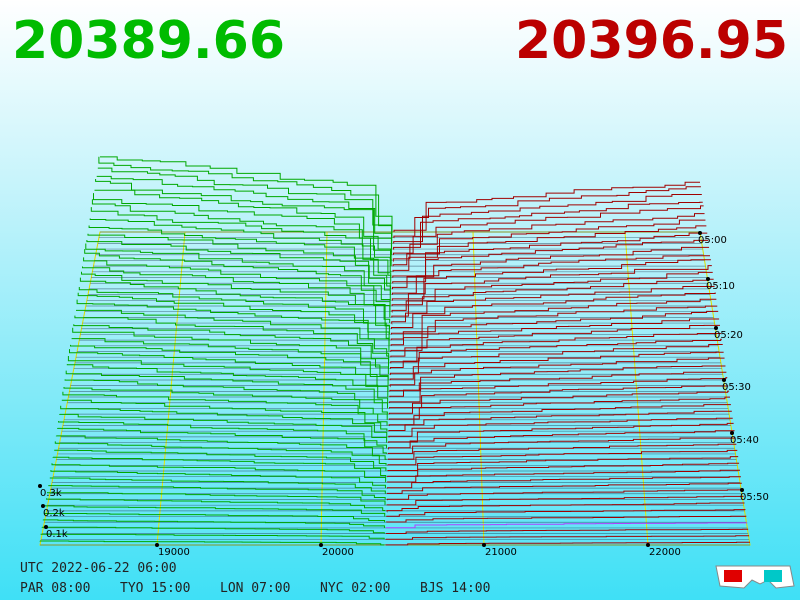  I want to click on depth-tick-label: 0.3k, so click(51, 493).